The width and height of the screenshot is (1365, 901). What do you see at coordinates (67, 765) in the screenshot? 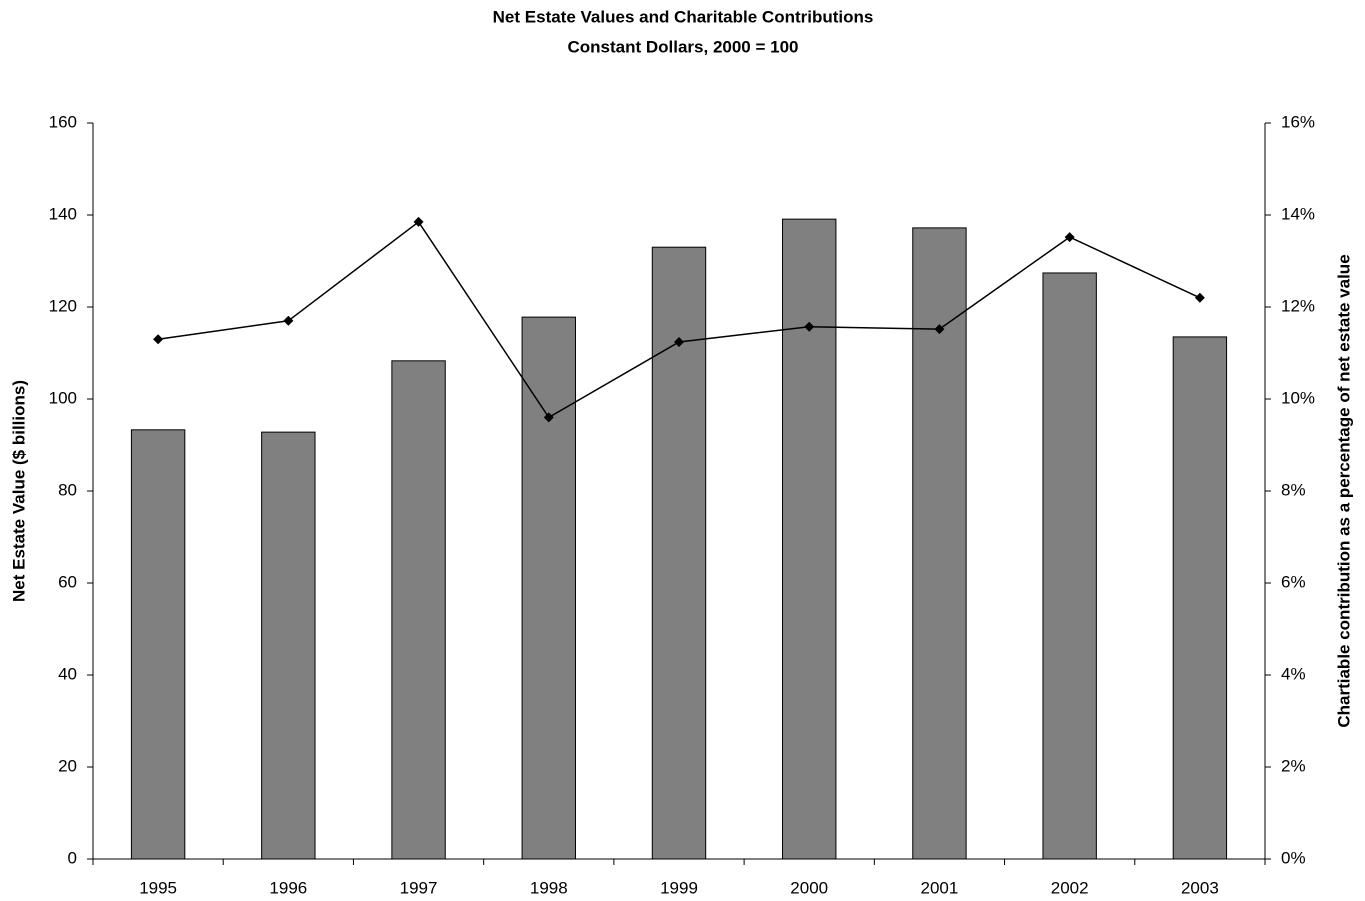
I see `y-tick-label: 20` at bounding box center [67, 765].